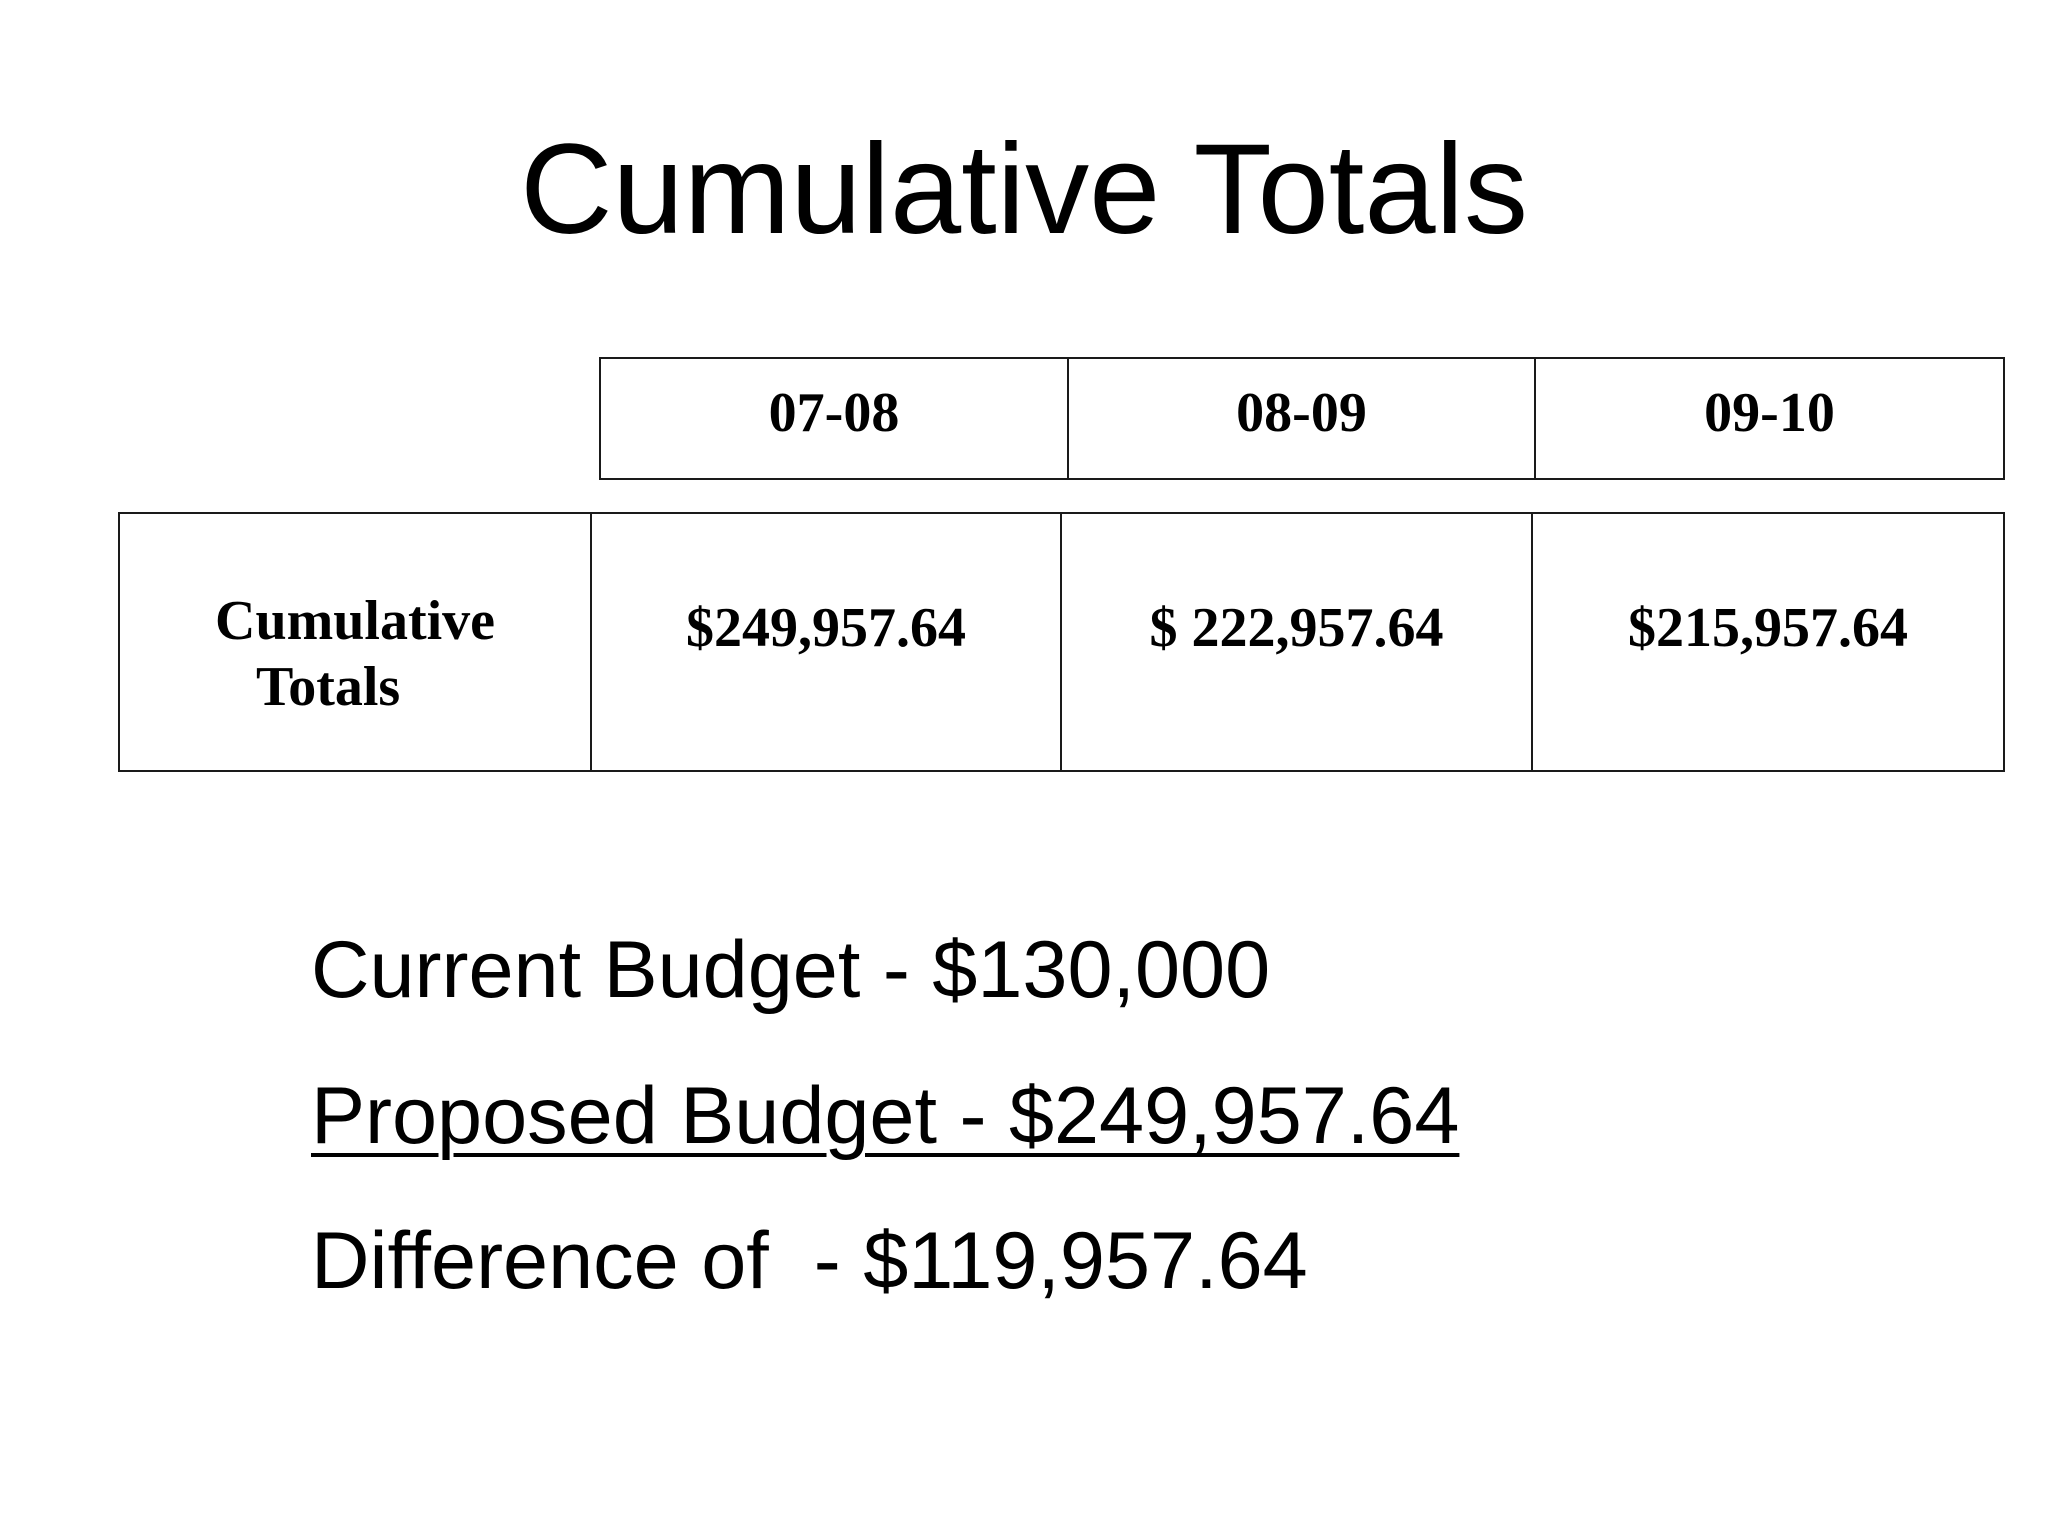 The height and width of the screenshot is (1536, 2048). I want to click on slide-title: Cumulative Totals, so click(1024, 189).